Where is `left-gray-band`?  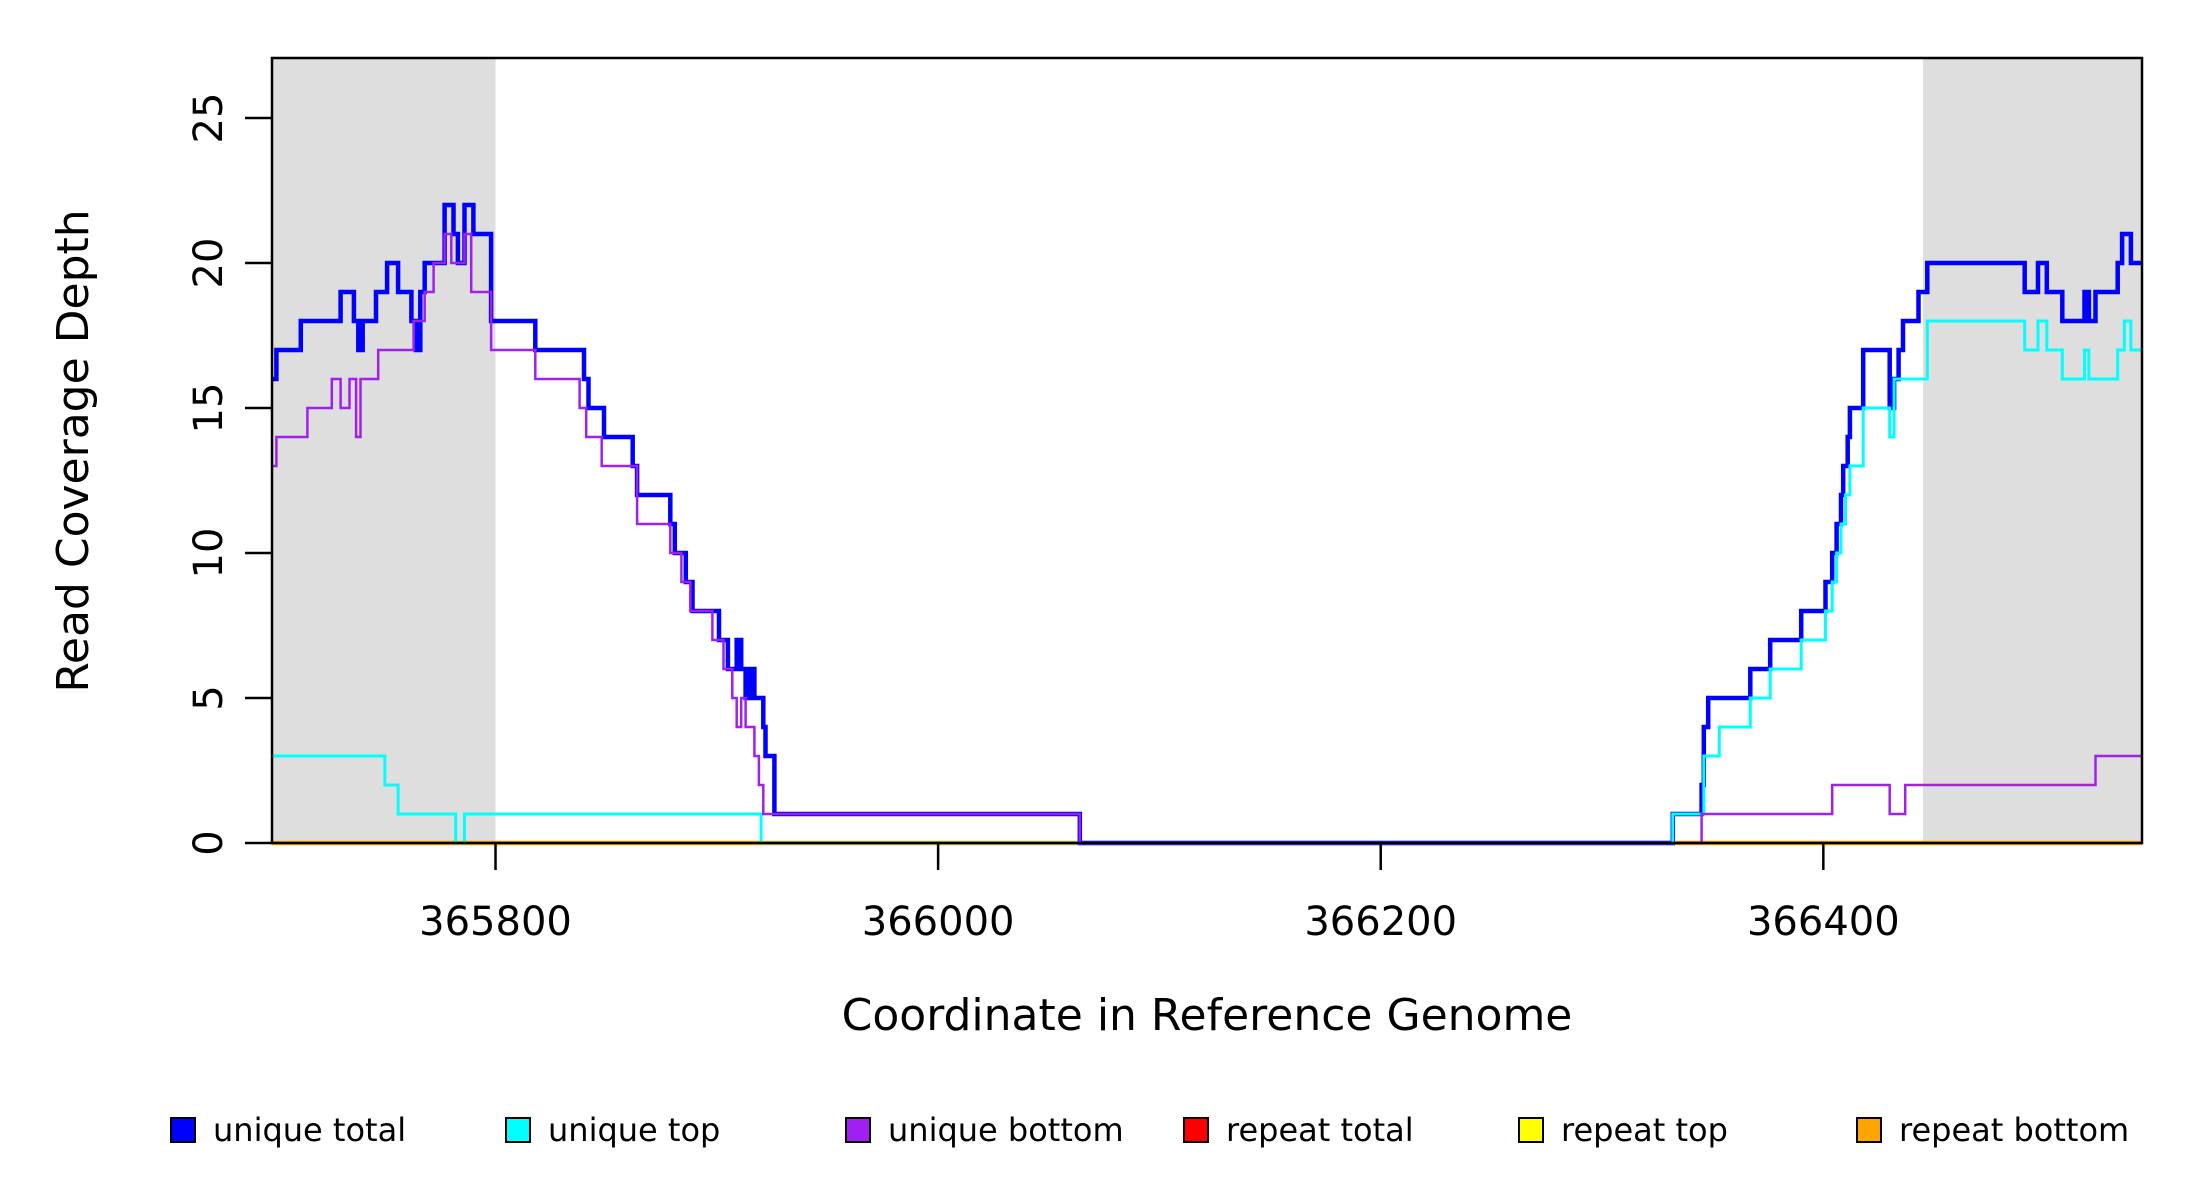
left-gray-band is located at coordinates (384, 450).